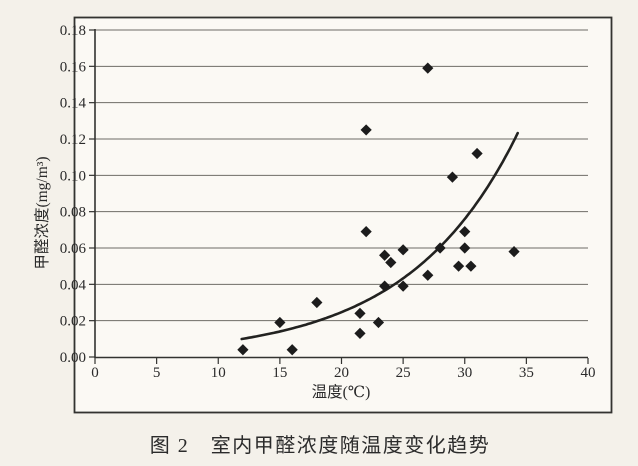 The height and width of the screenshot is (466, 638). Describe the element at coordinates (526, 373) in the screenshot. I see `x-tick-label: 35` at that location.